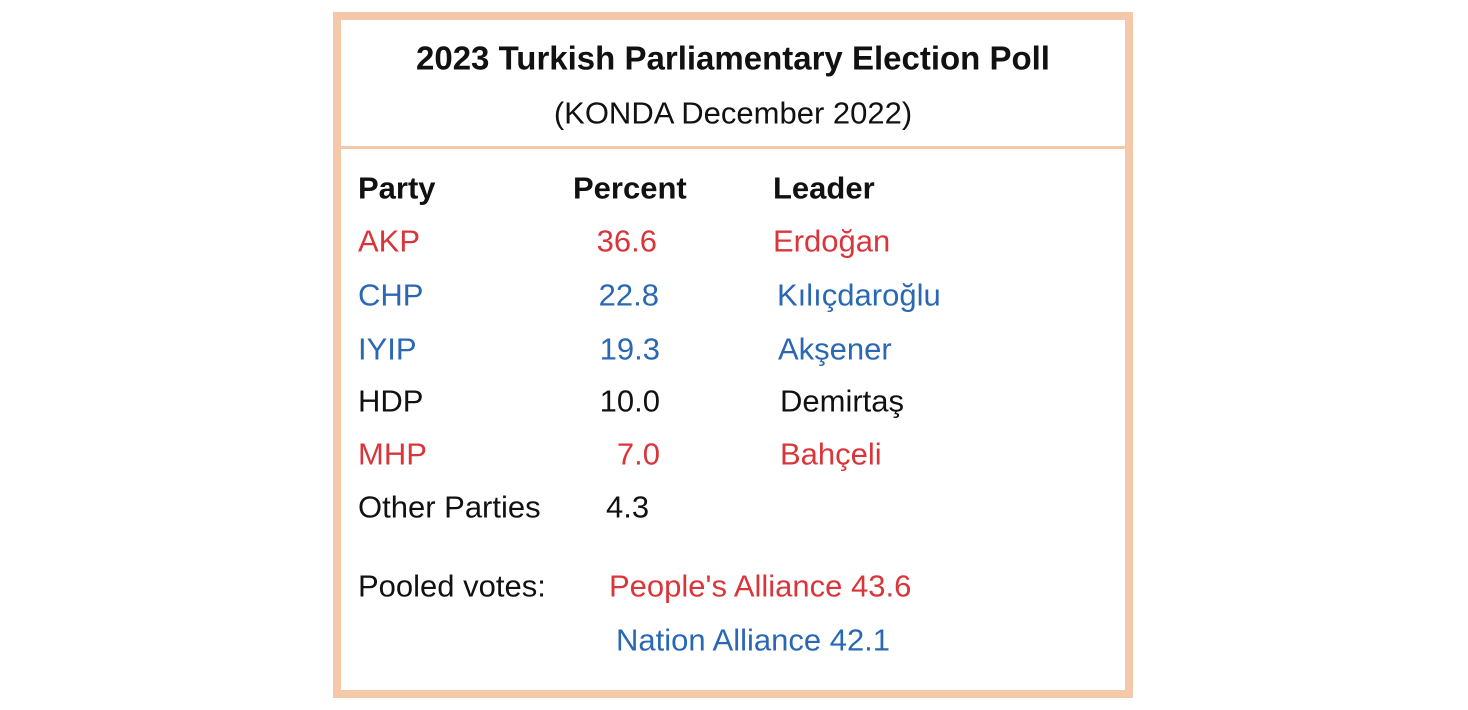  Describe the element at coordinates (832, 241) in the screenshot. I see `leader: Erdoğan` at that location.